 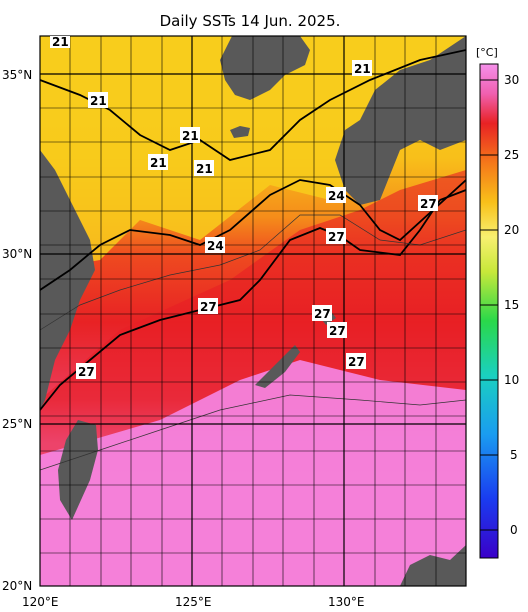 I want to click on lat-label-20n: 20°N, so click(x=17, y=586).